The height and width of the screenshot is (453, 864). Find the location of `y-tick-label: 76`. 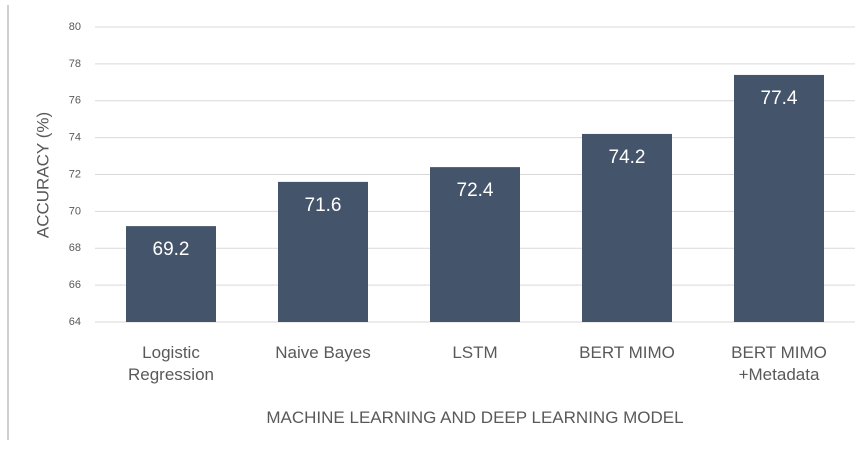

y-tick-label: 76 is located at coordinates (75, 101).